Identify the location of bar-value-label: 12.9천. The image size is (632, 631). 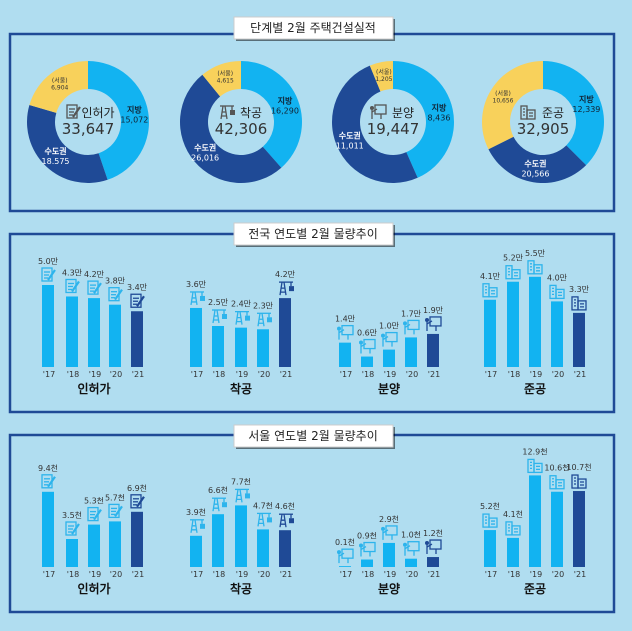
(534, 451).